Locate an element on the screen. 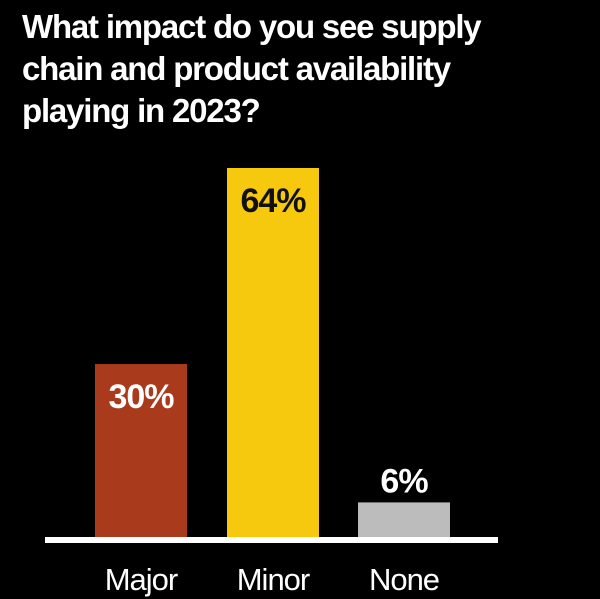 The width and height of the screenshot is (600, 599). value-label-minor: 64% is located at coordinates (273, 201).